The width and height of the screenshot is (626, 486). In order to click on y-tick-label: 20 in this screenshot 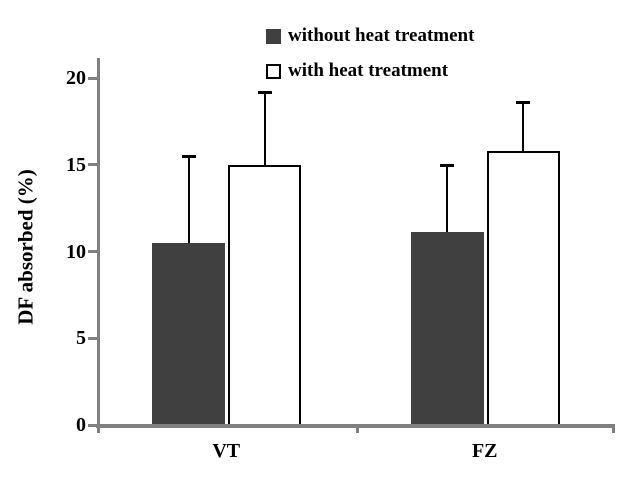, I will do `click(76, 78)`.